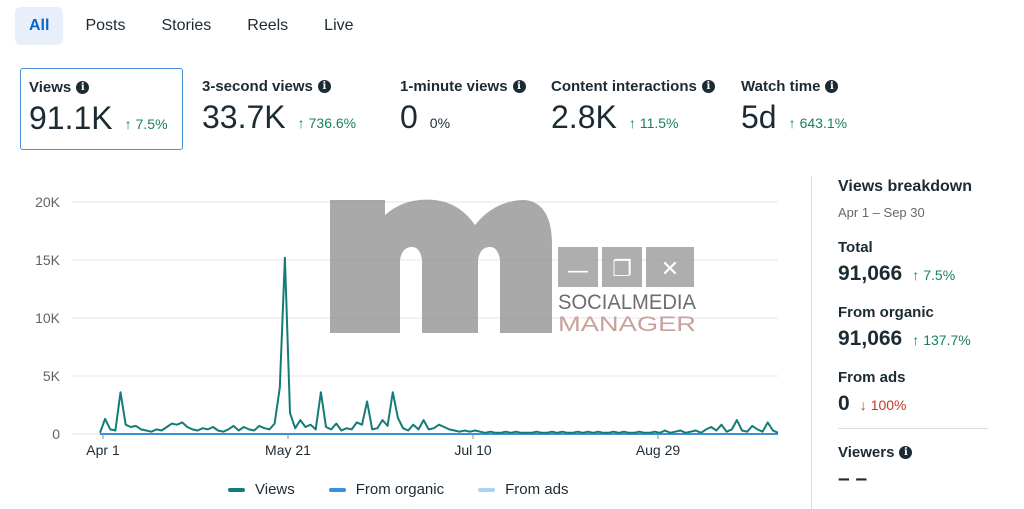 This screenshot has height=509, width=1024. Describe the element at coordinates (105, 25) in the screenshot. I see `tab-posts: Posts` at that location.